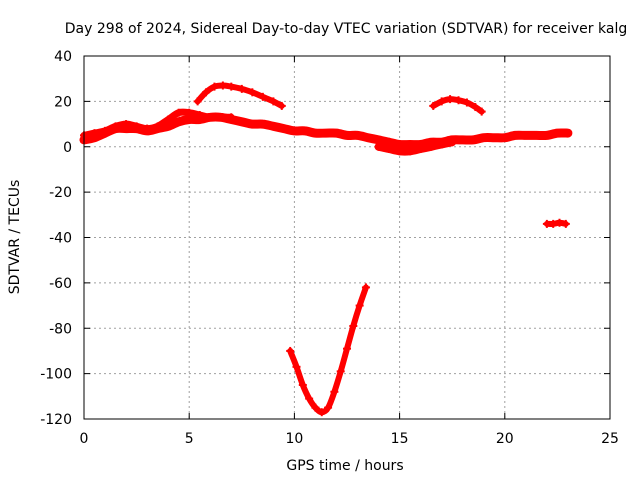 This screenshot has width=640, height=480. Describe the element at coordinates (505, 439) in the screenshot. I see `x-tick-label: 20` at that location.